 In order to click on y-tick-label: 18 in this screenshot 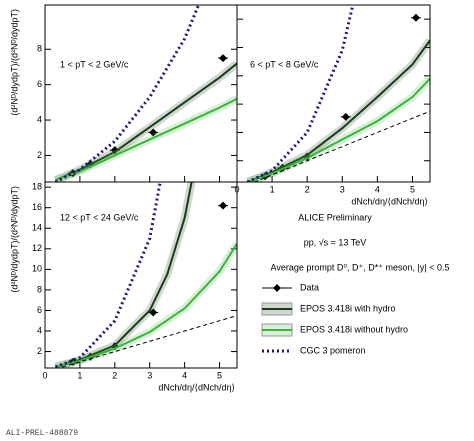, I will do `click(37, 187)`.